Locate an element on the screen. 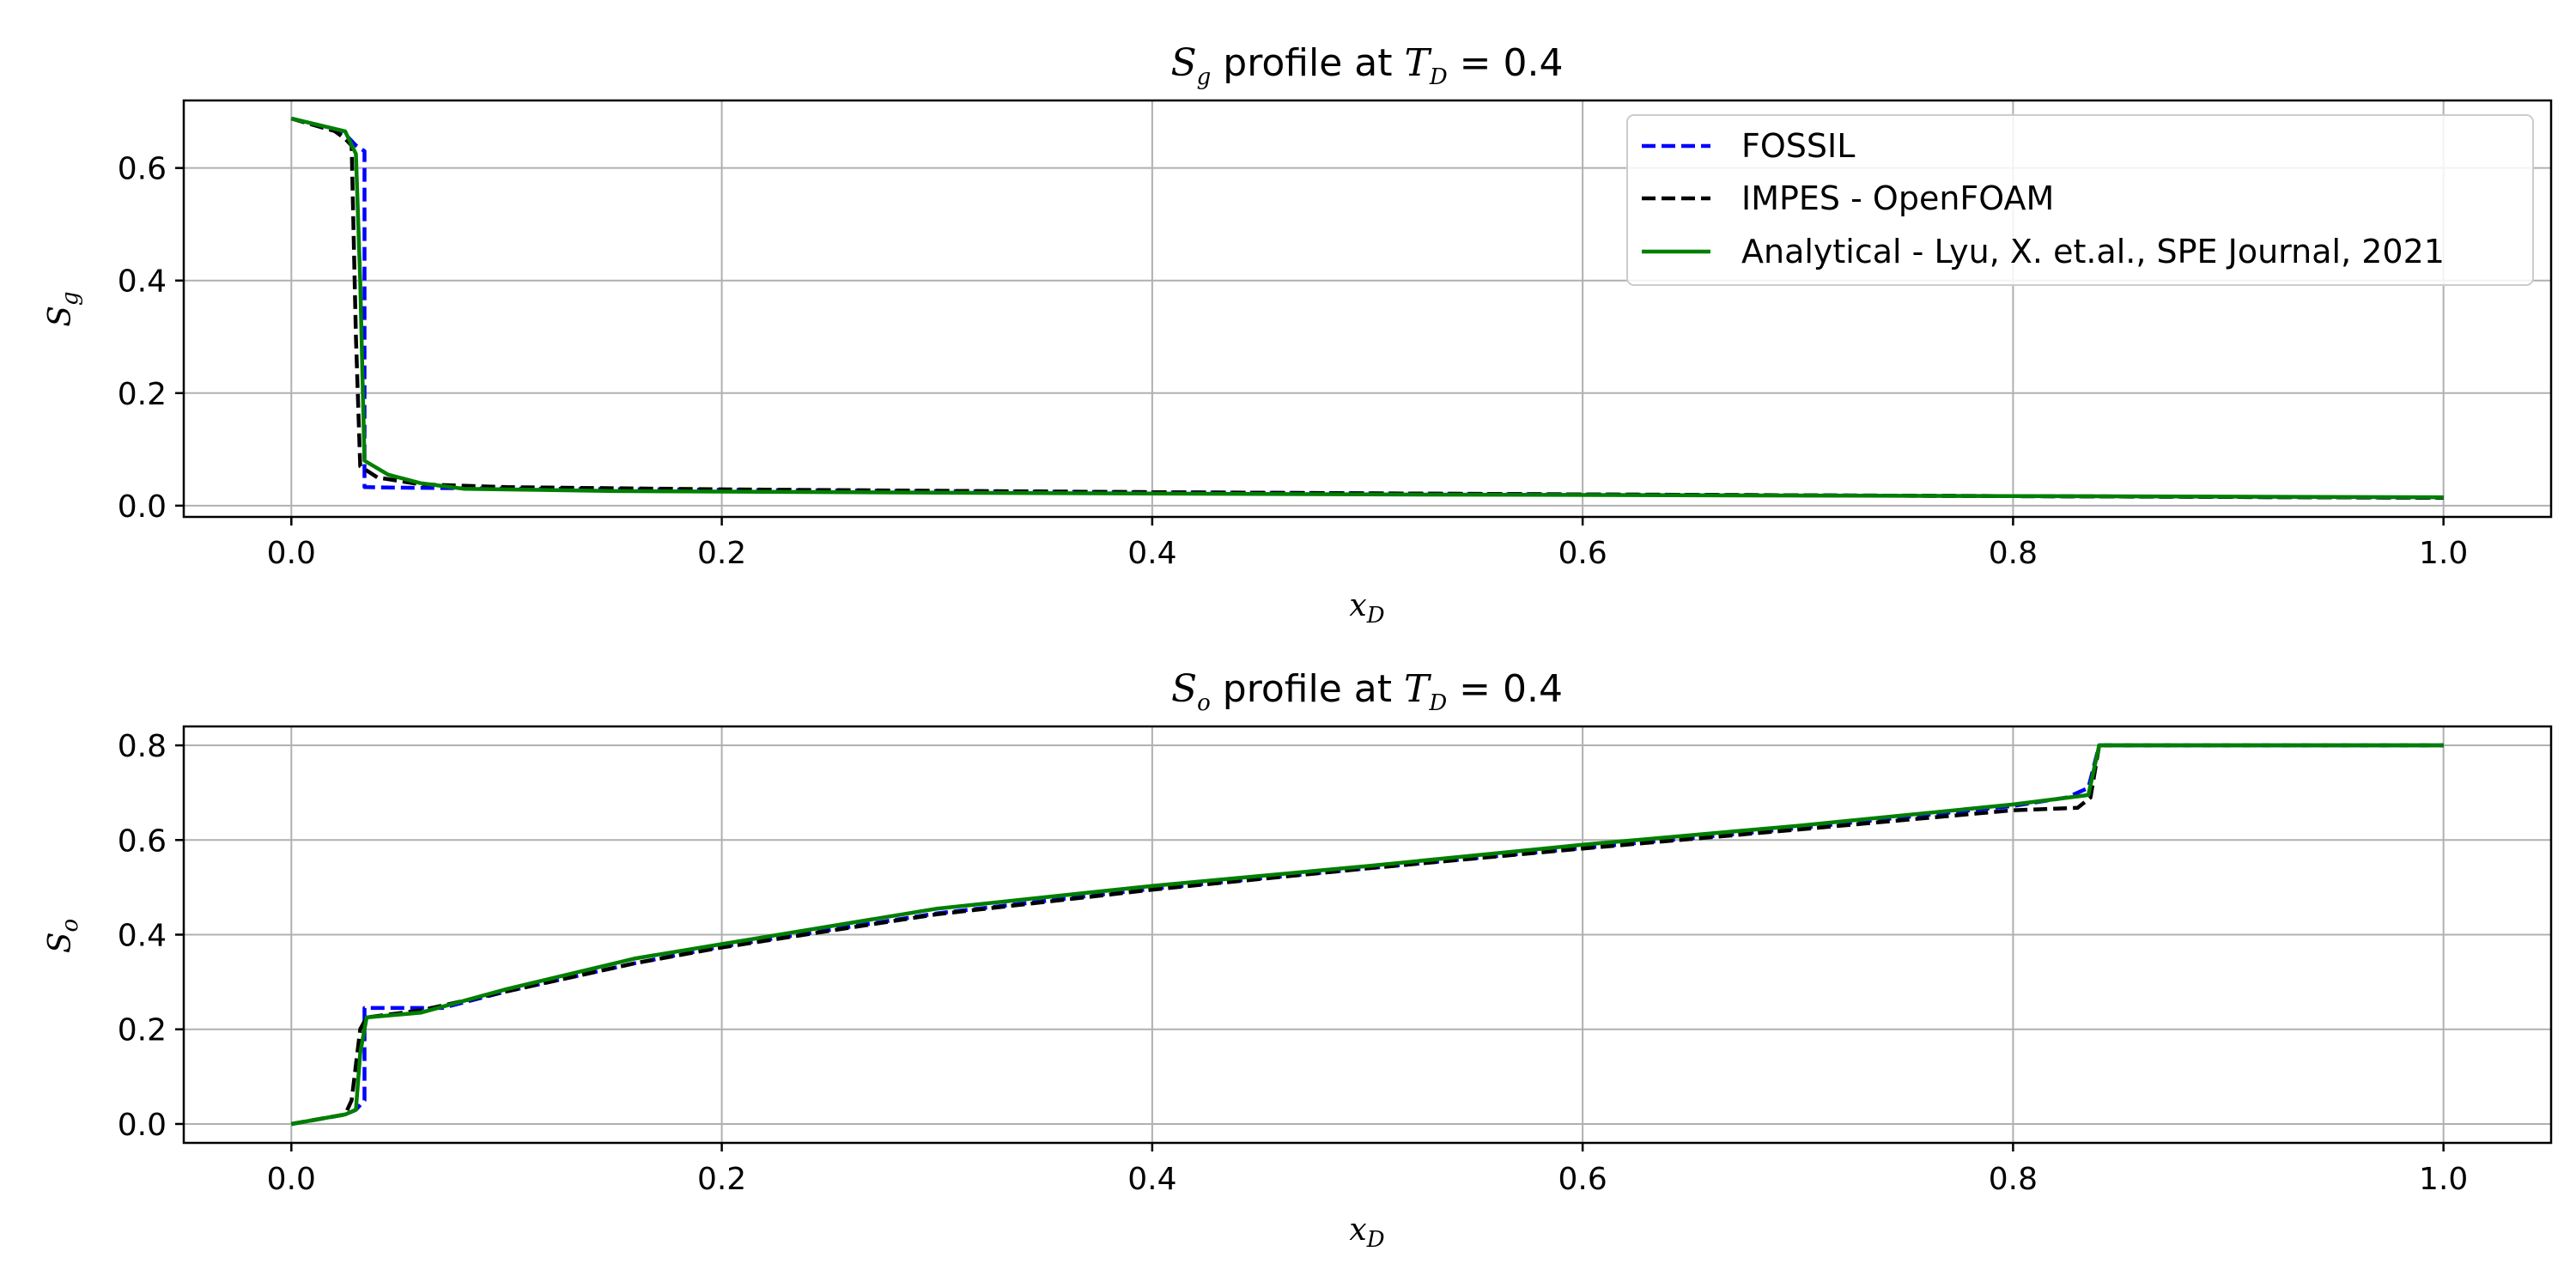 The width and height of the screenshot is (2576, 1288). legend-label-fossil: FOSSIL is located at coordinates (1798, 146).